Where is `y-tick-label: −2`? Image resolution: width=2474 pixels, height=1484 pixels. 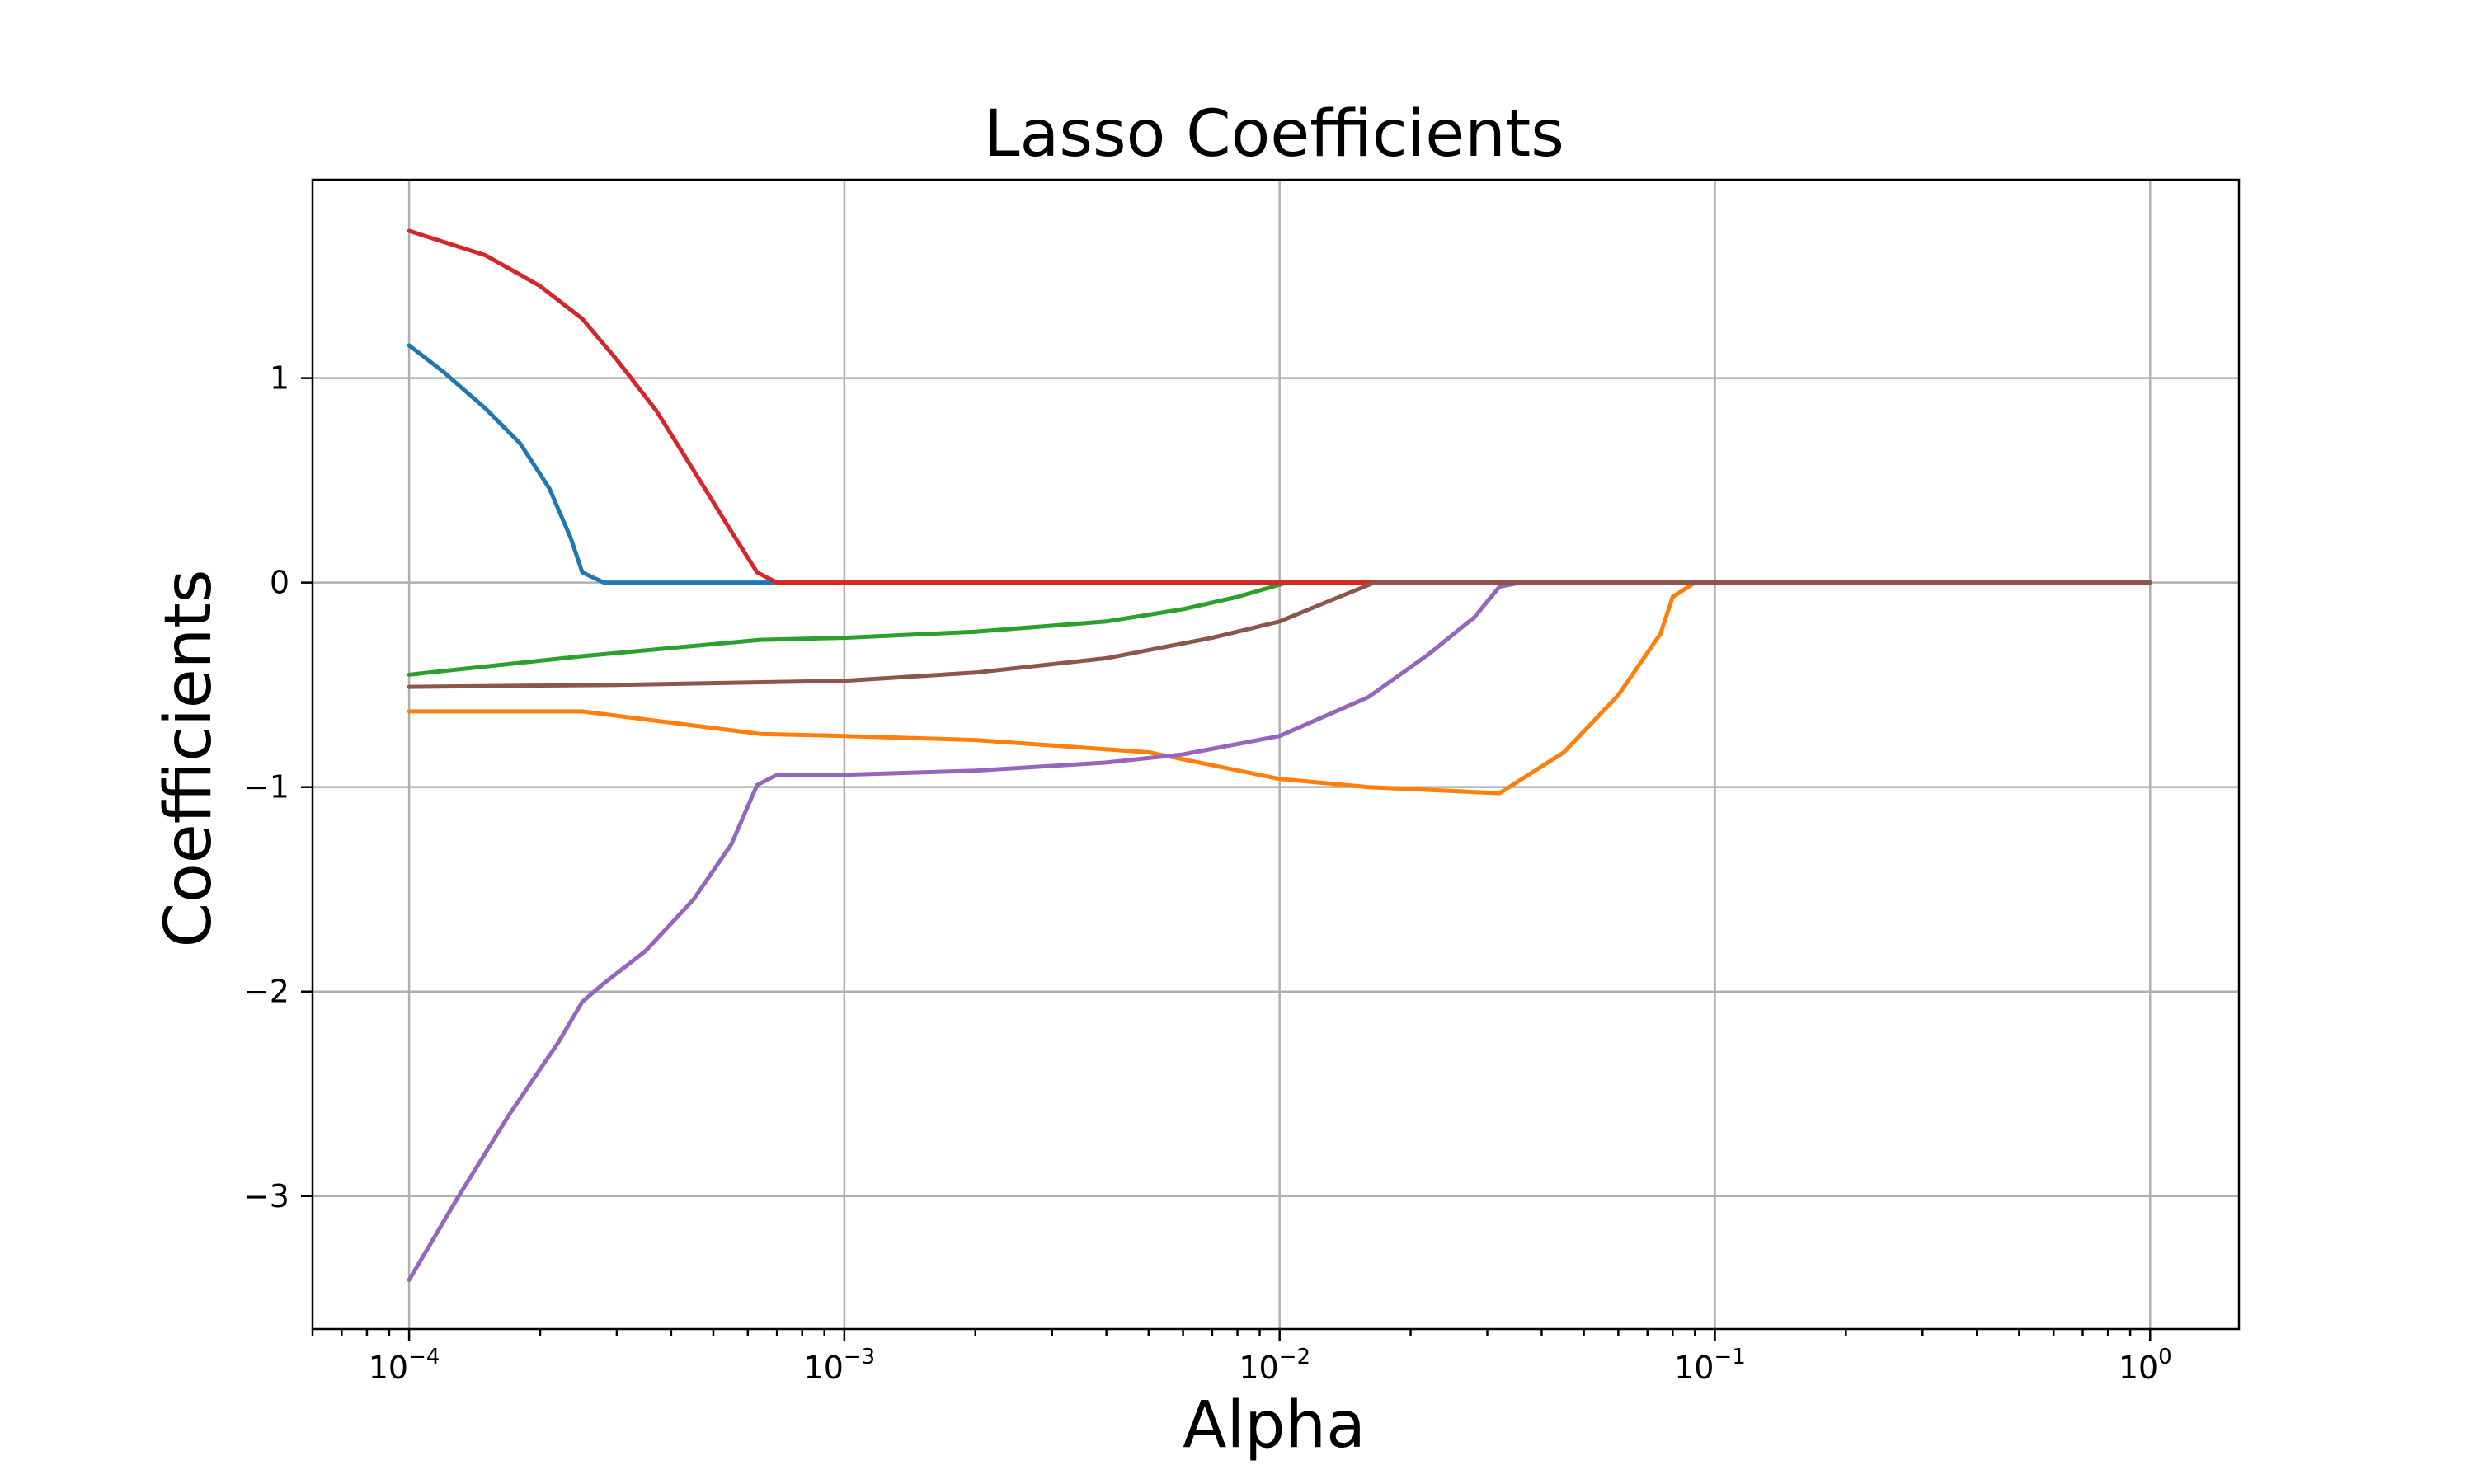 y-tick-label: −2 is located at coordinates (266, 992).